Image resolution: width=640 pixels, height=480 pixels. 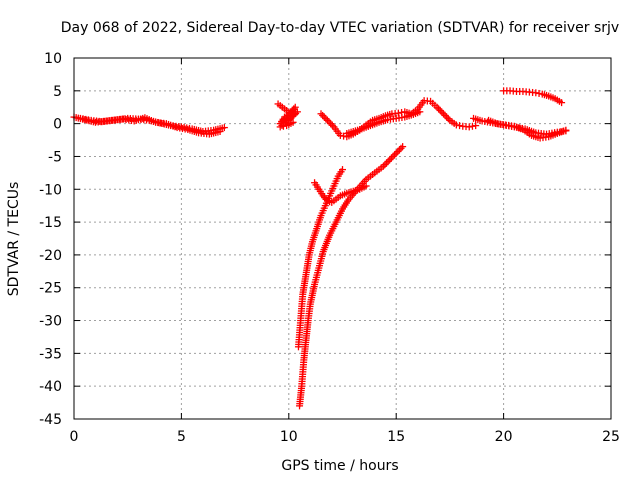 What do you see at coordinates (14, 239) in the screenshot?
I see `y-axis-label: SDTVAR / TECUs` at bounding box center [14, 239].